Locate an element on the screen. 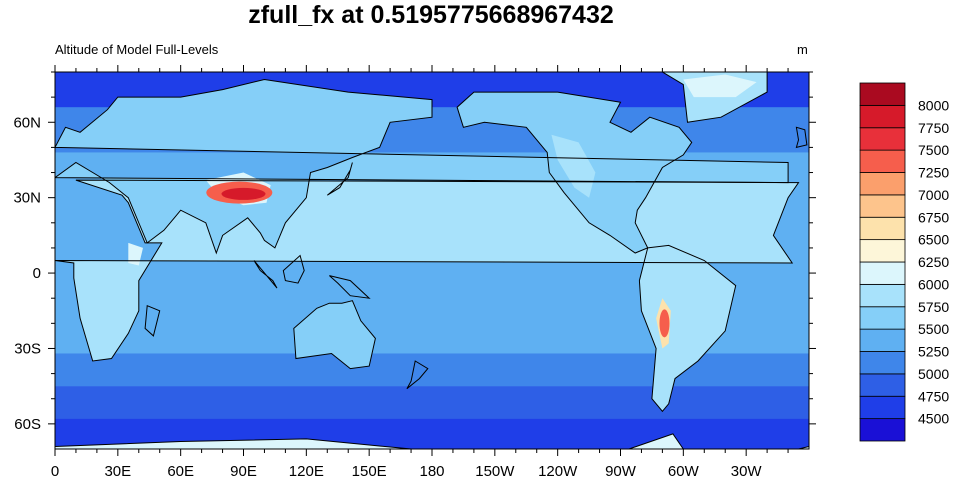 Image resolution: width=956 pixels, height=487 pixels. map-title: zfull_fx at 0.5195775668967432 is located at coordinates (431, 15).